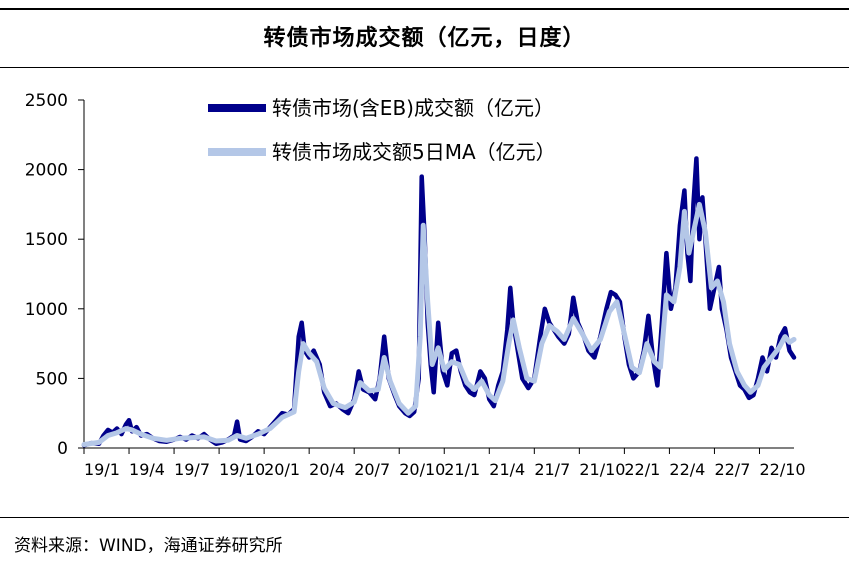  I want to click on x-tick-label: 22/1, so click(642, 469).